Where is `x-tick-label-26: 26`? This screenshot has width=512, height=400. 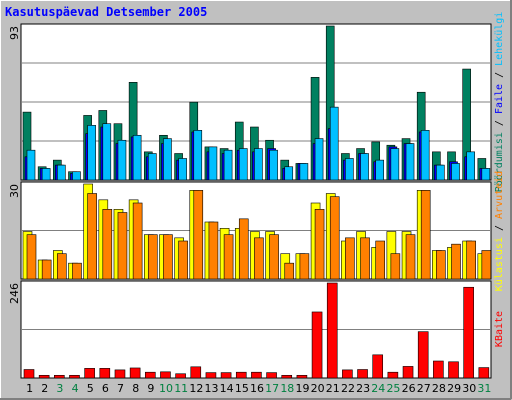 x-tick-label-26: 26 is located at coordinates (409, 388).